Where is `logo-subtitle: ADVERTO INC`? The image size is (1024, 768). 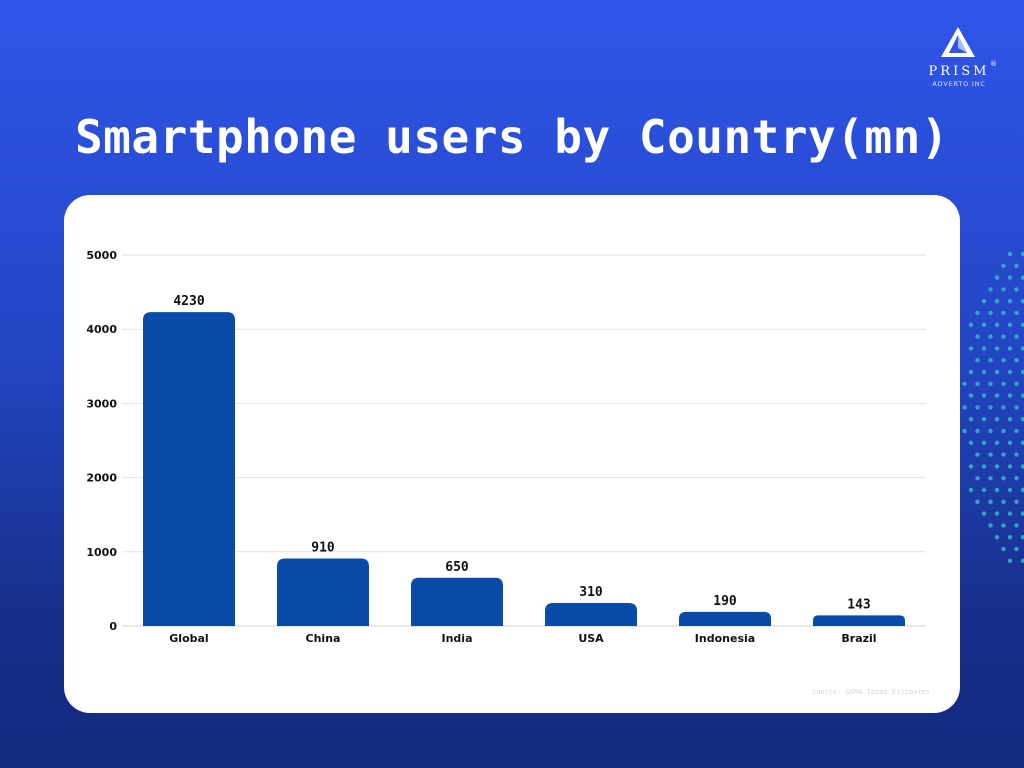 logo-subtitle: ADVERTO INC is located at coordinates (959, 84).